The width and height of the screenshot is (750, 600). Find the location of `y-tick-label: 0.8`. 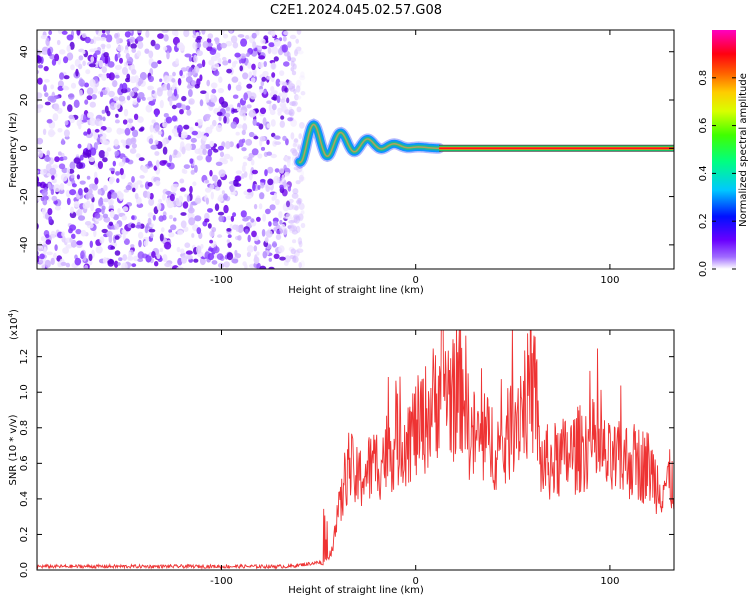

y-tick-label: 0.8 is located at coordinates (24, 428).